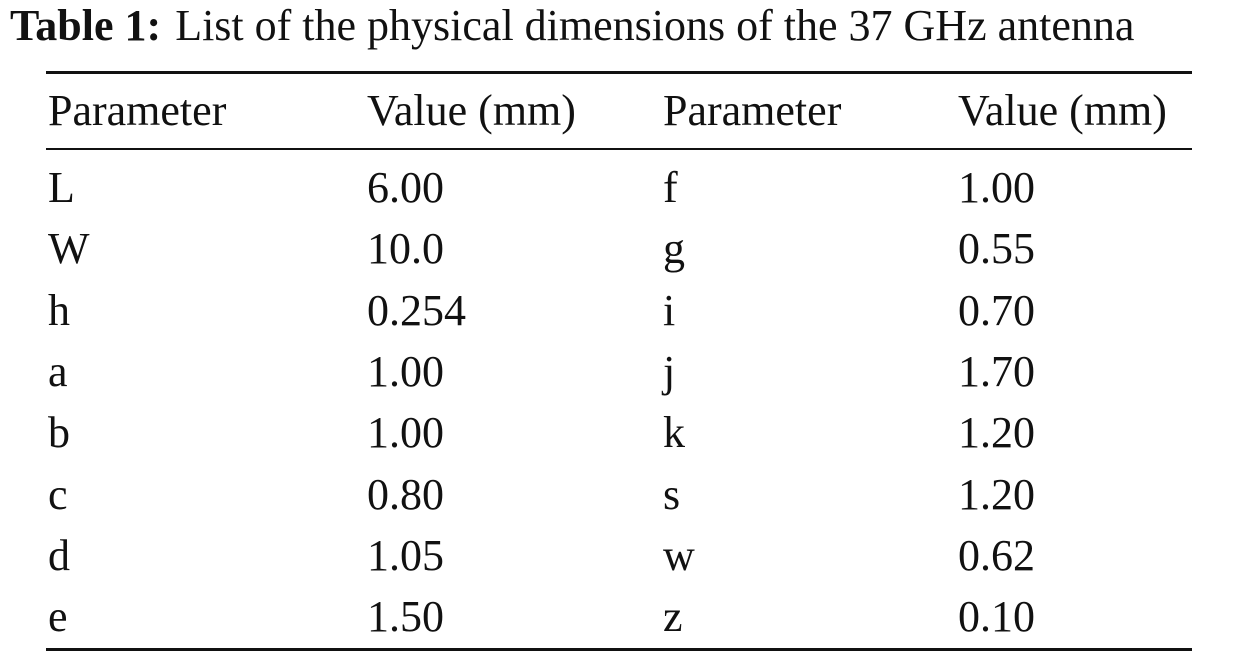 The height and width of the screenshot is (658, 1237). Describe the element at coordinates (996, 249) in the screenshot. I see `table-cell: 0.55` at that location.